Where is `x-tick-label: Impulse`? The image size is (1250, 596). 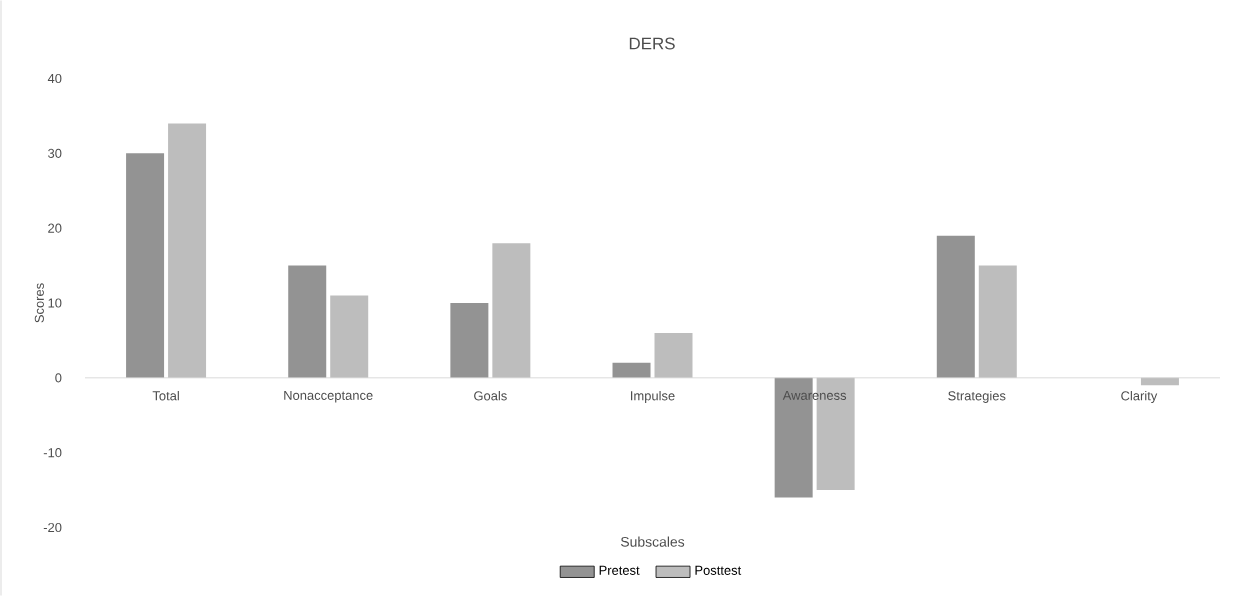
x-tick-label: Impulse is located at coordinates (653, 396).